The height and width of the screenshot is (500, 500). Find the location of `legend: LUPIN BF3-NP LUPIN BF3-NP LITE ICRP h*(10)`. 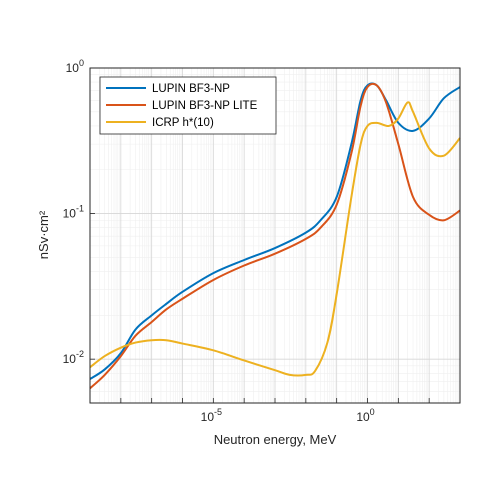

legend: LUPIN BF3-NP LUPIN BF3-NP LITE ICRP h*(10) is located at coordinates (188, 105).